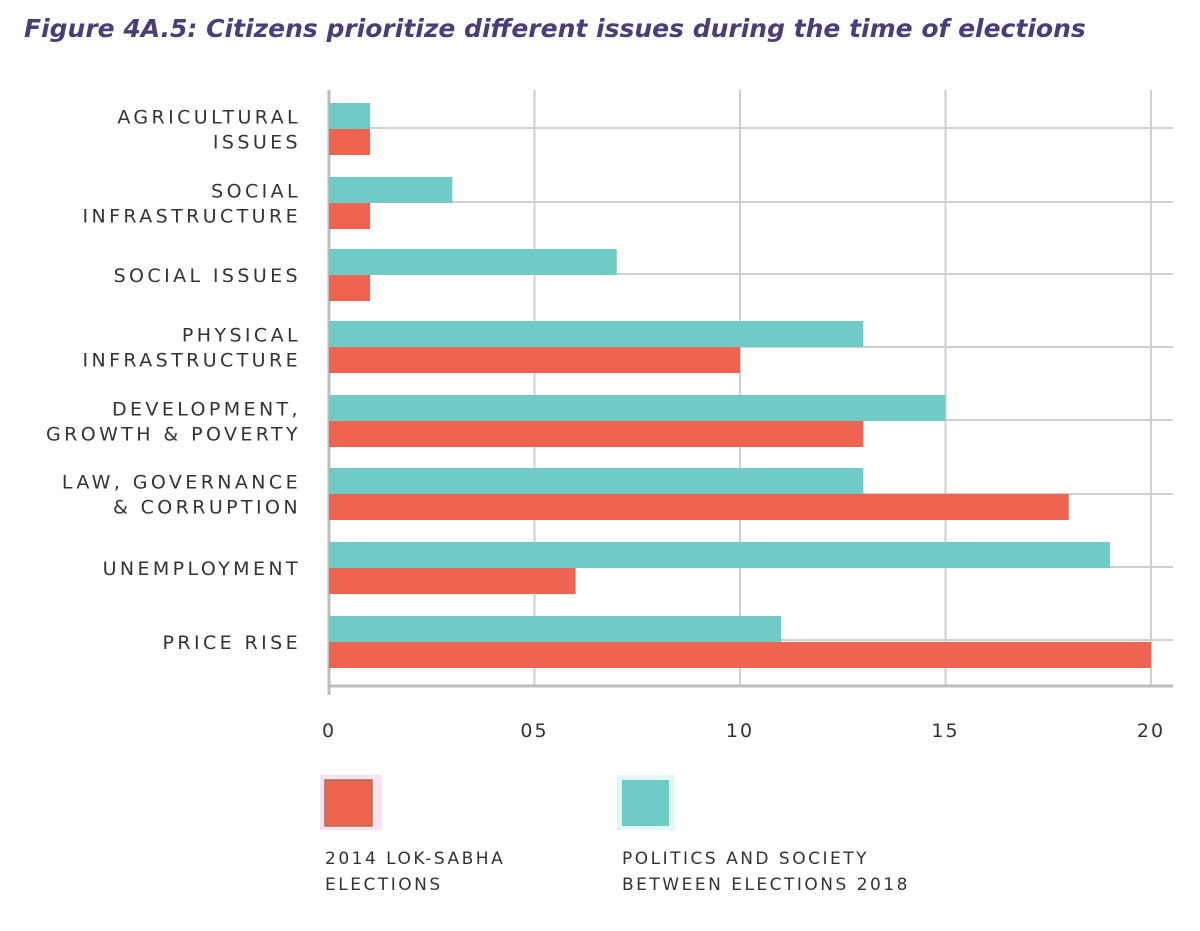 The height and width of the screenshot is (931, 1200). Describe the element at coordinates (766, 885) in the screenshot. I see `legend-label-2018-line-2: BETWEEN ELECTIONS 2018` at that location.